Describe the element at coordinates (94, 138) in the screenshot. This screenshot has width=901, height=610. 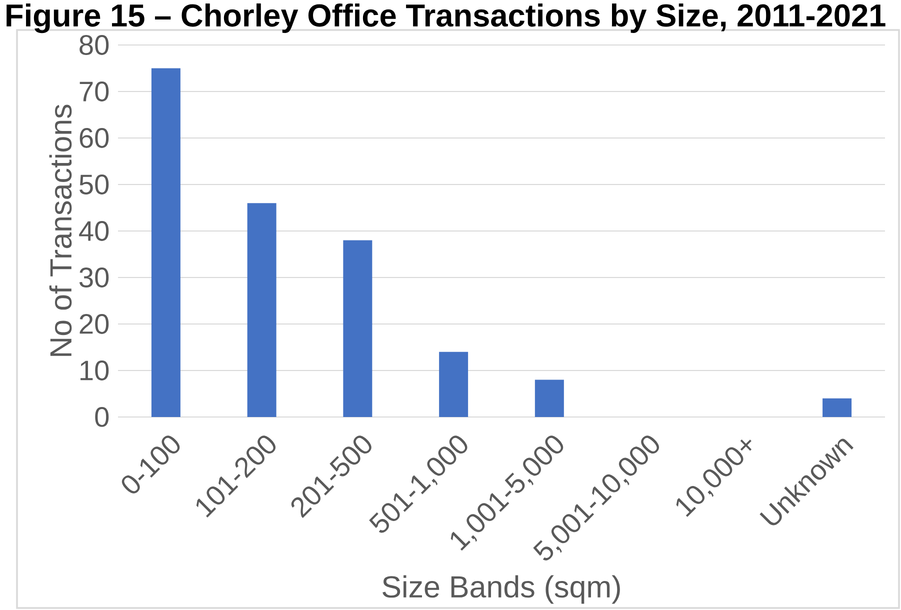
I see `y-tick-label: 60` at that location.